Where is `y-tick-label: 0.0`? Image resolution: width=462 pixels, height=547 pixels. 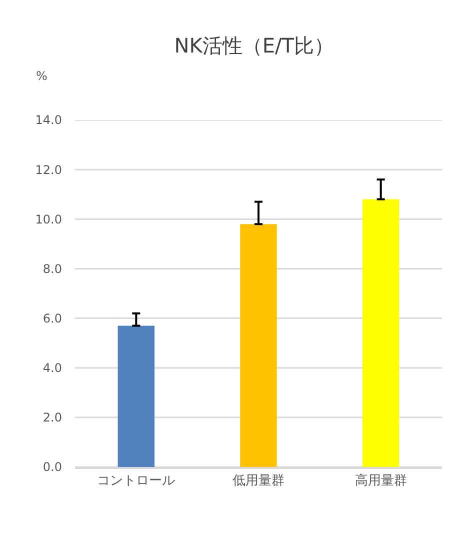 y-tick-label: 0.0 is located at coordinates (52, 467).